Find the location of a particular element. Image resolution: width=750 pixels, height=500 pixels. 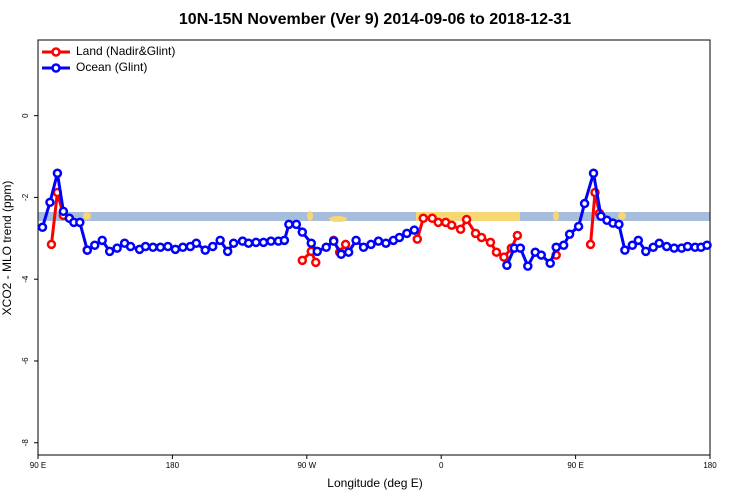

y-tick-label: -4 is located at coordinates (25, 279).